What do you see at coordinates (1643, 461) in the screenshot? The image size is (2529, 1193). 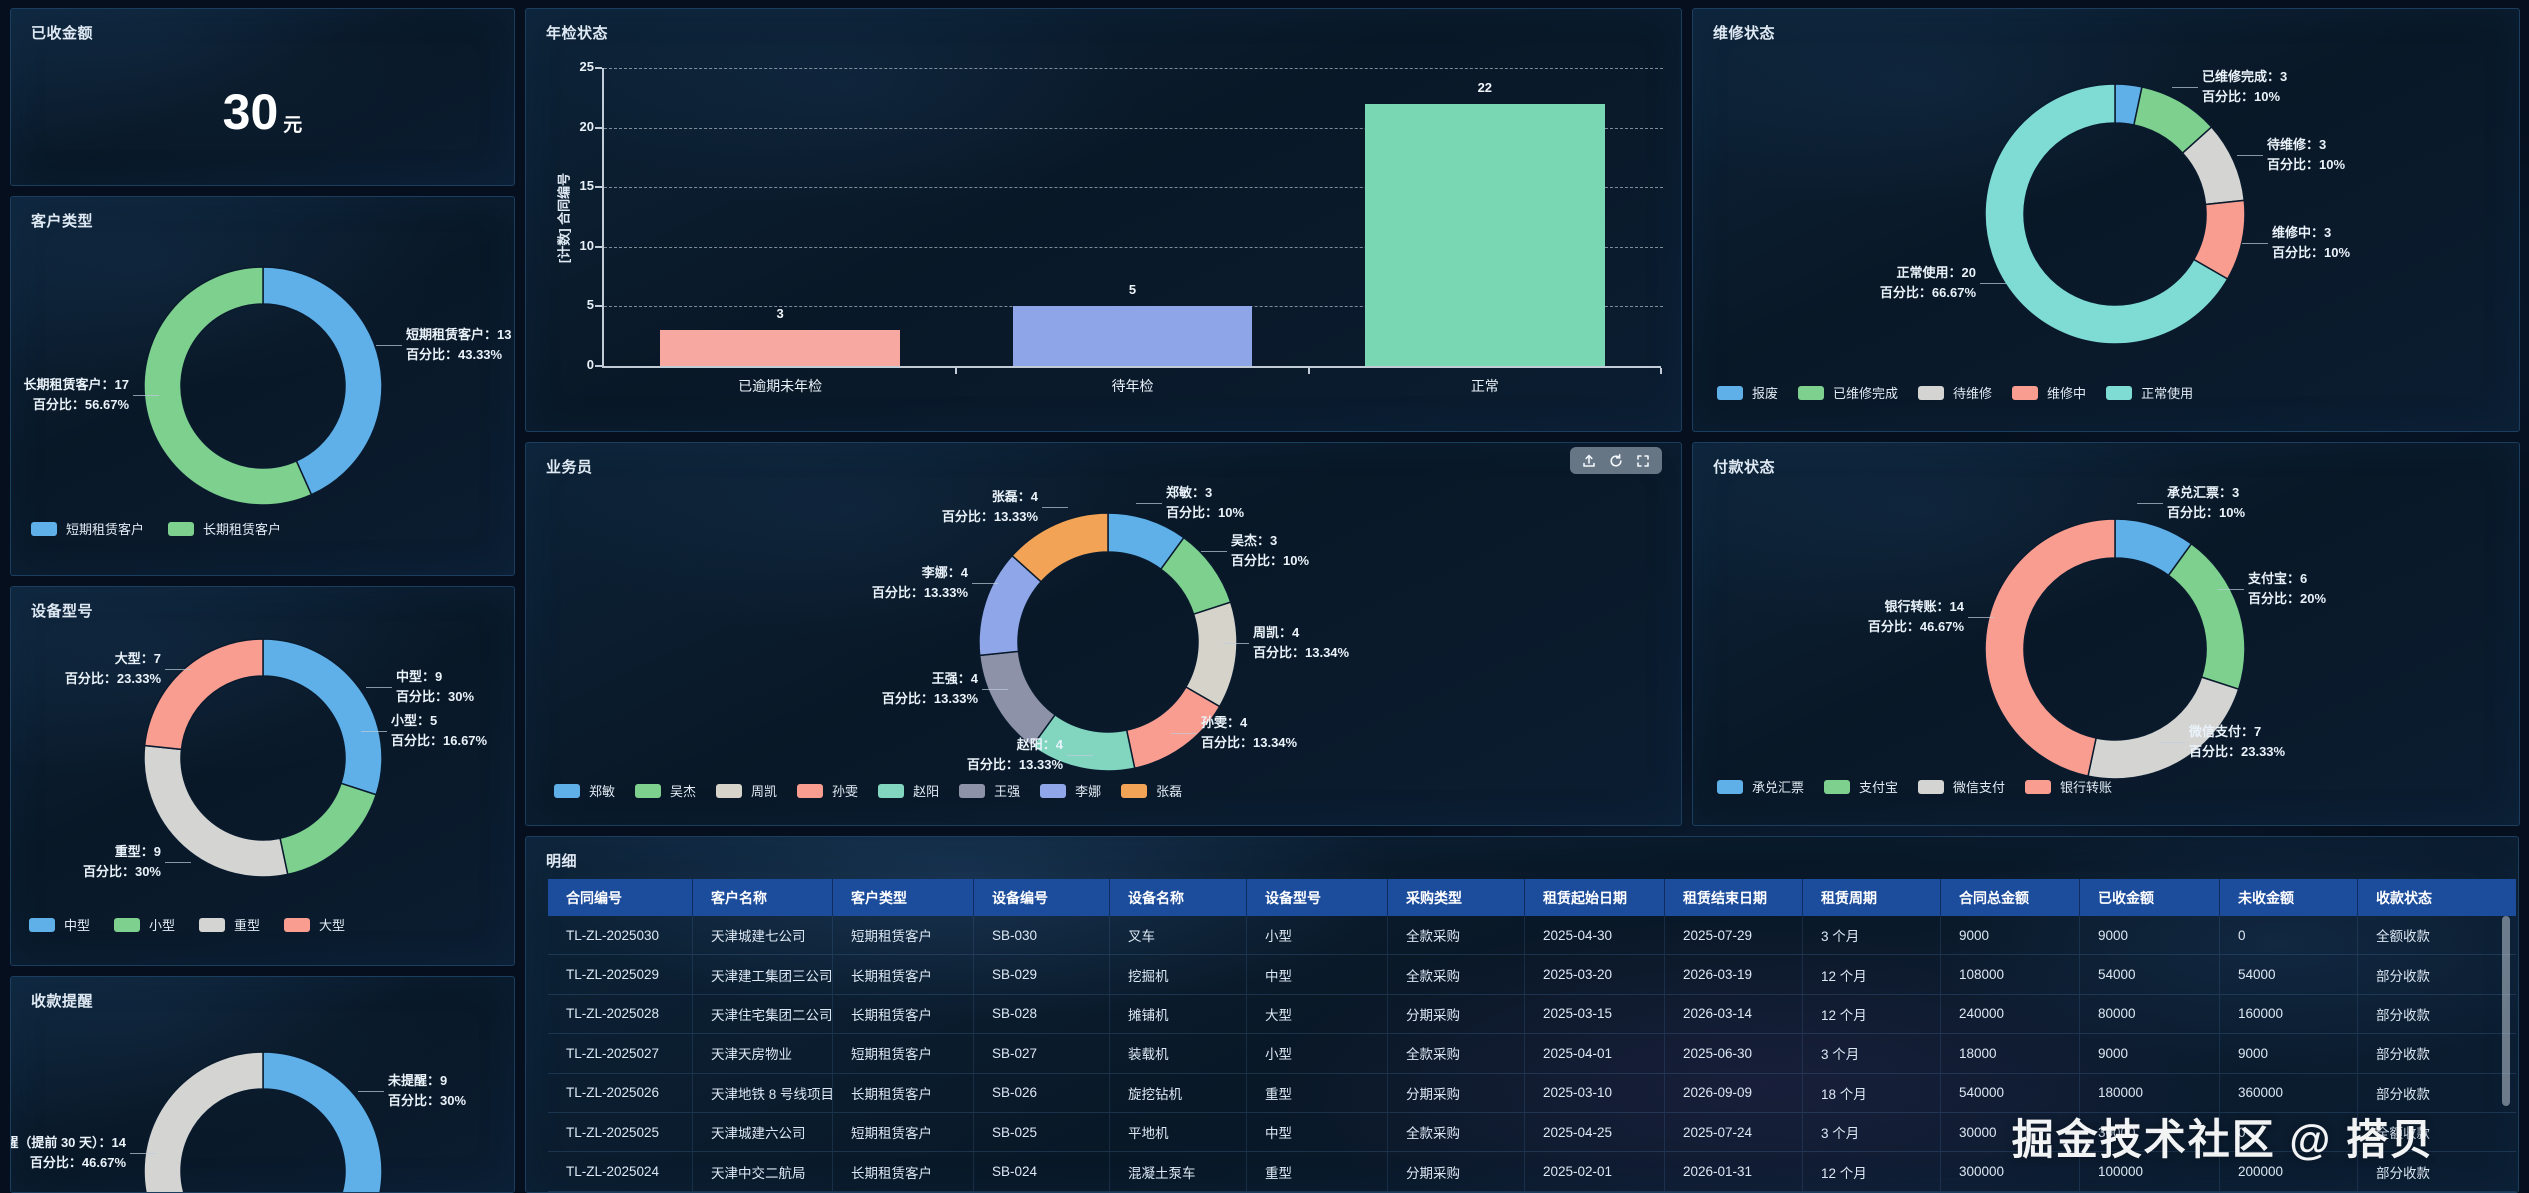 I see `fullscreen-icon` at bounding box center [1643, 461].